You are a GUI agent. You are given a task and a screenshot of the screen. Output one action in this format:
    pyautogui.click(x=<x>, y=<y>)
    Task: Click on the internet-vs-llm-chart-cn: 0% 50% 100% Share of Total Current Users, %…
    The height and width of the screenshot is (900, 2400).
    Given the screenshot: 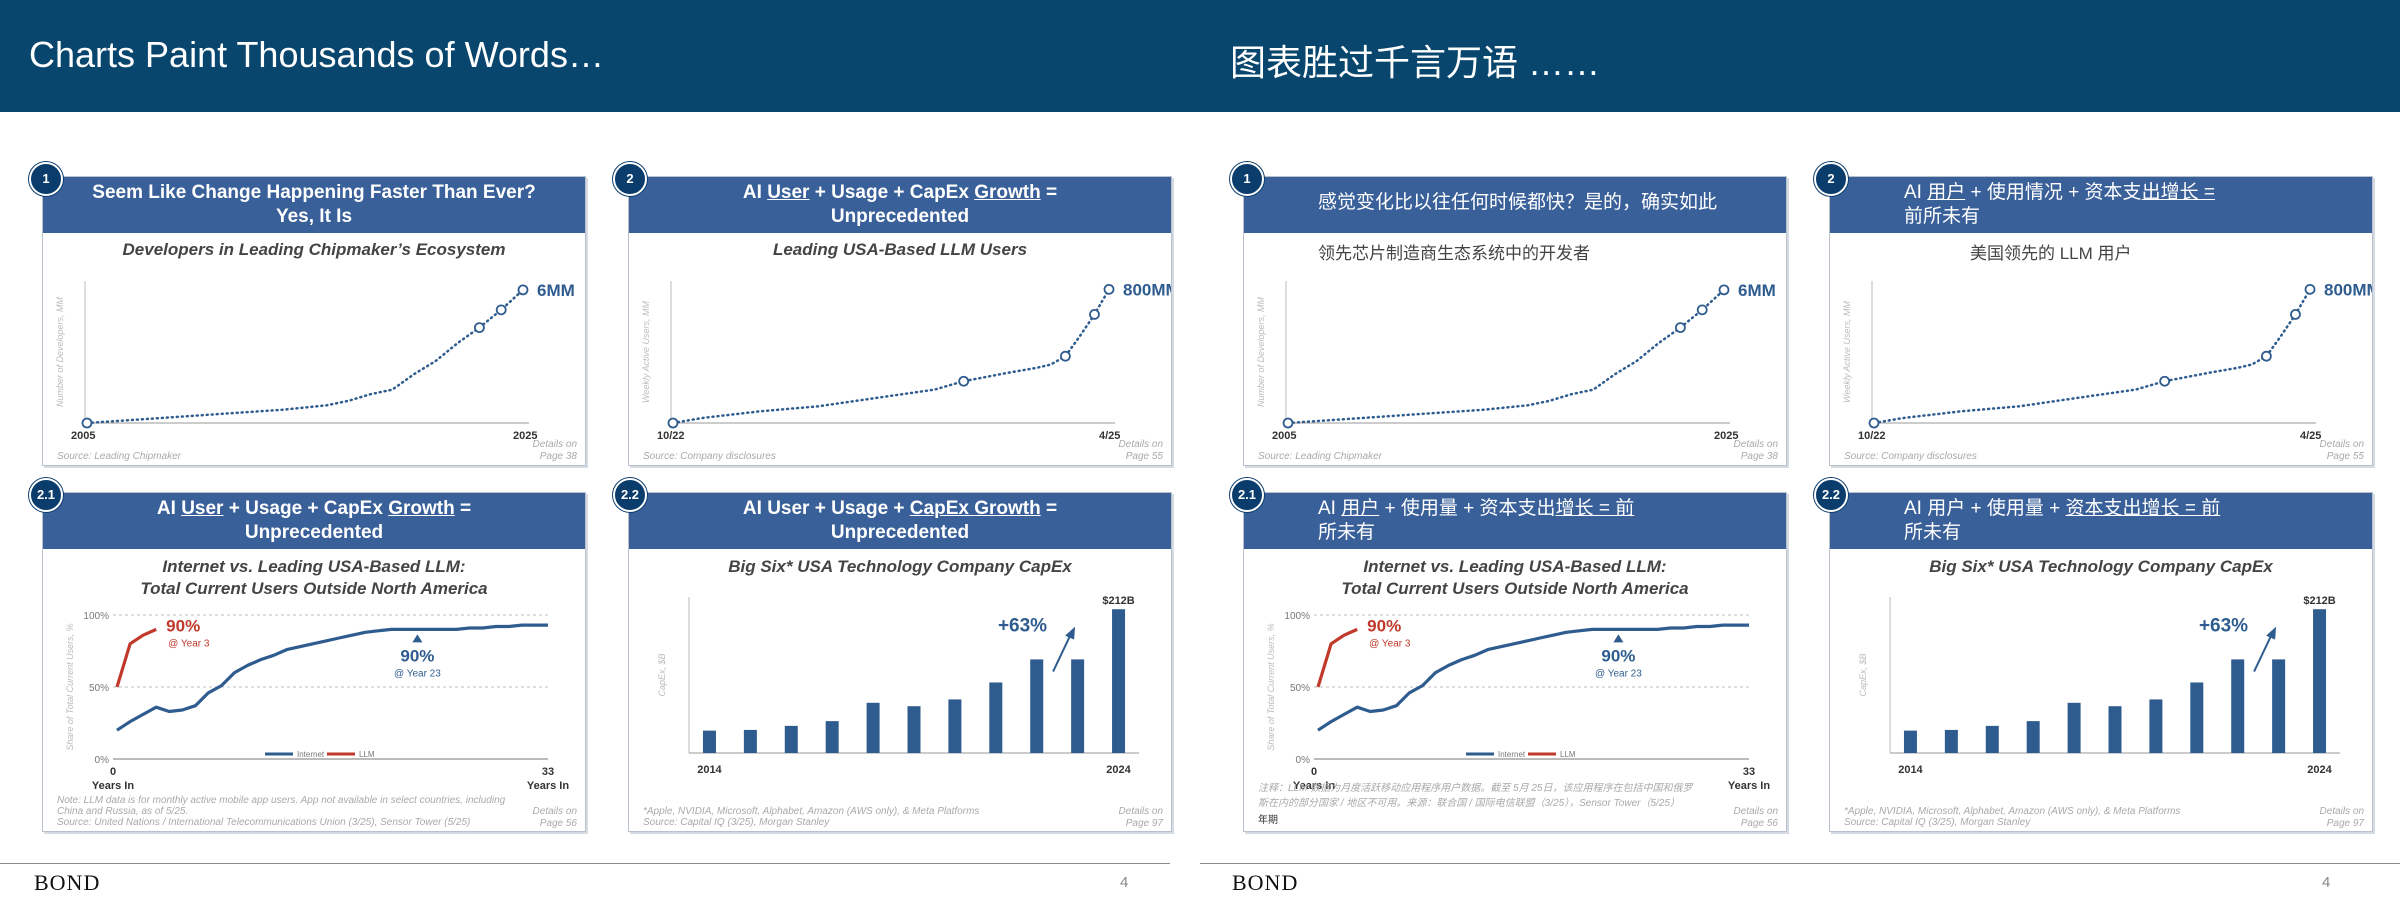 What is the action you would take?
    pyautogui.click(x=1518, y=701)
    